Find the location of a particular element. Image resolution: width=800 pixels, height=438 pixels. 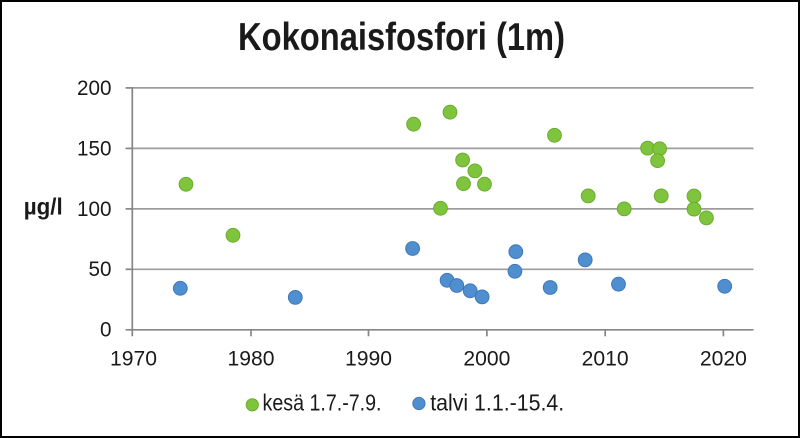

svg-text: Kokonaisfosfori (1m) is located at coordinates (401, 37).